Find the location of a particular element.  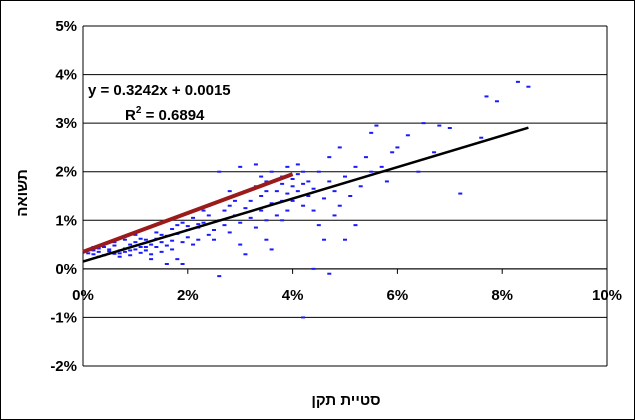

x-tick-label: 2% is located at coordinates (188, 295).